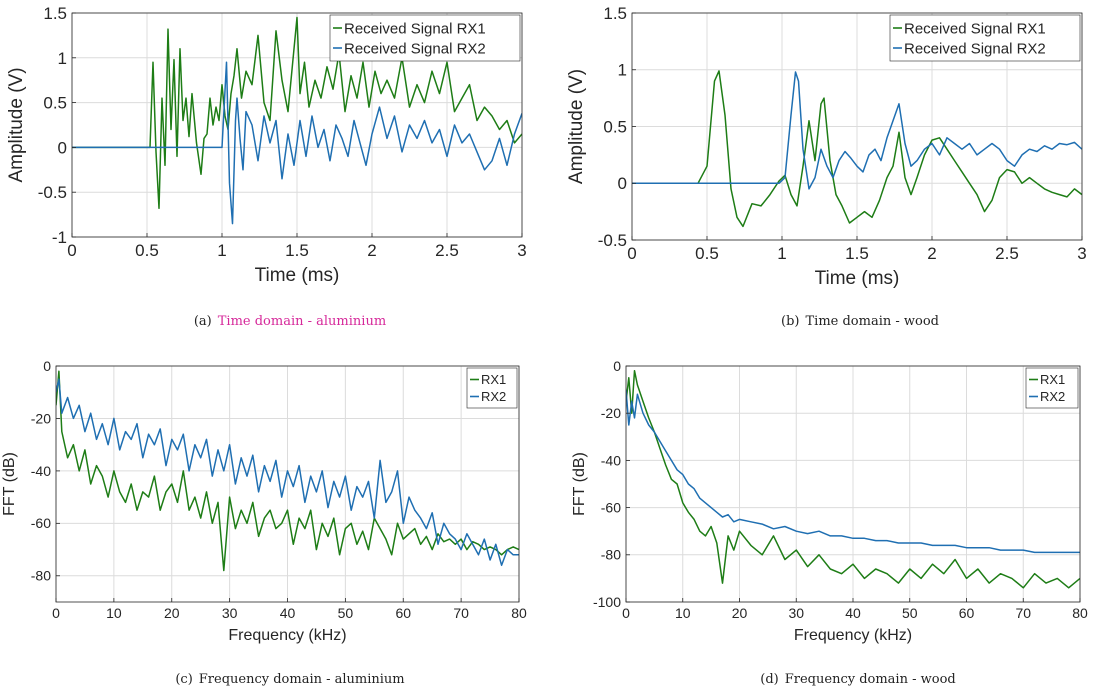 This screenshot has width=1094, height=693. Describe the element at coordinates (183, 679) in the screenshot. I see `caption-label: (c)` at that location.